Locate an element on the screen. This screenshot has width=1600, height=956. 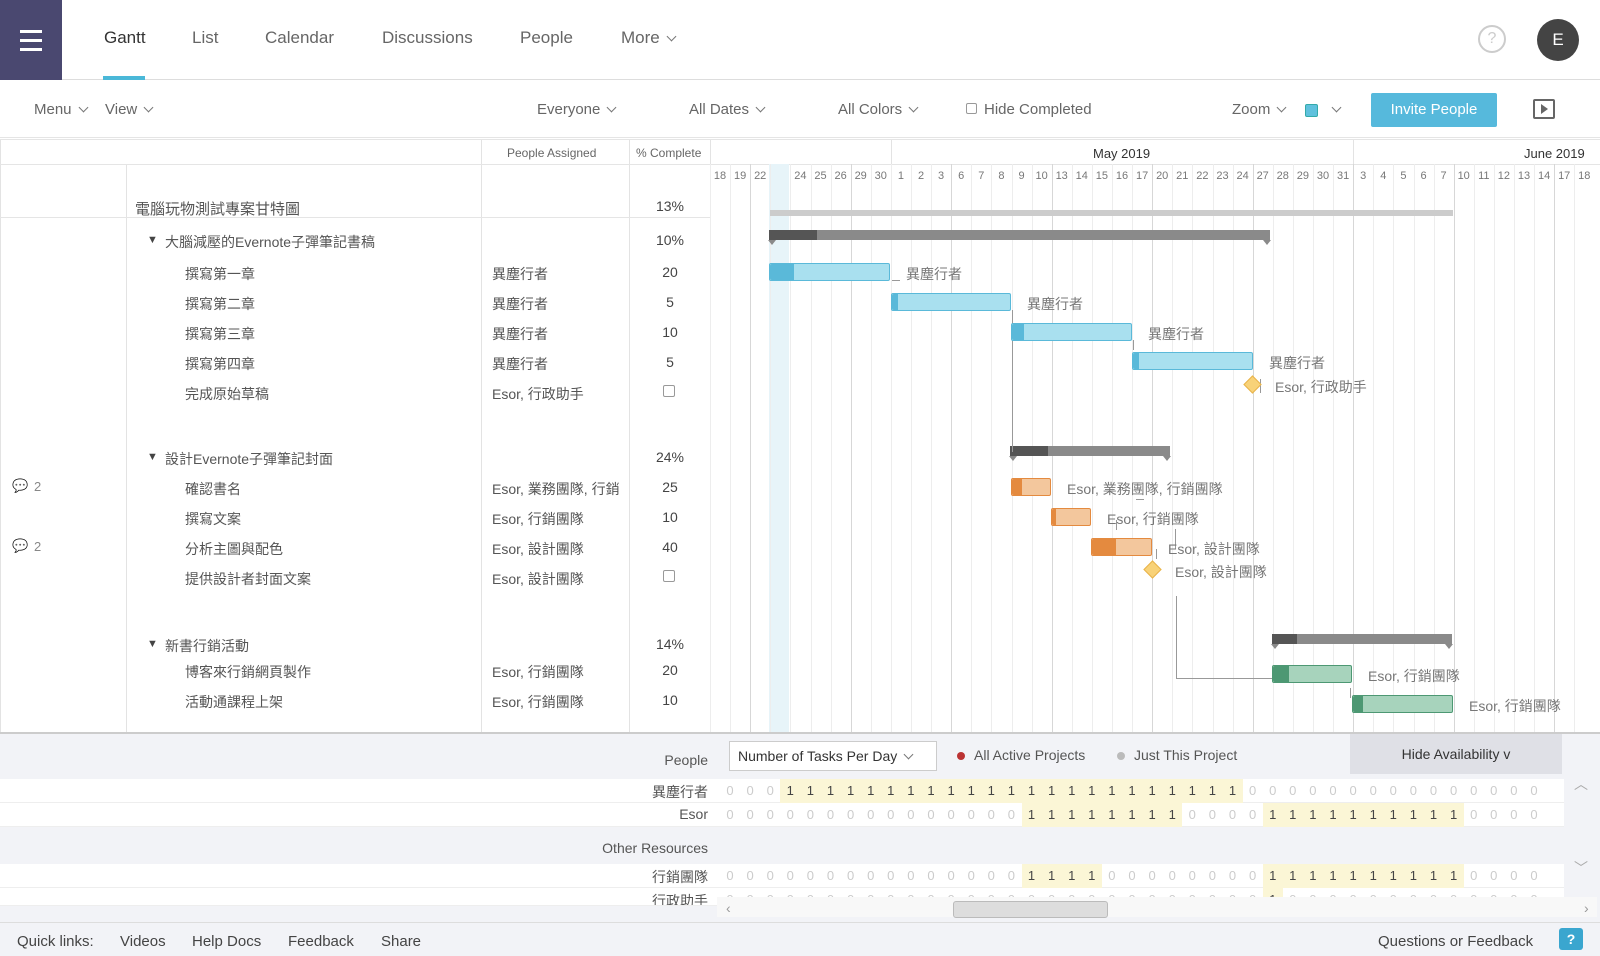
tab-calendar: Calendar is located at coordinates (299, 37).